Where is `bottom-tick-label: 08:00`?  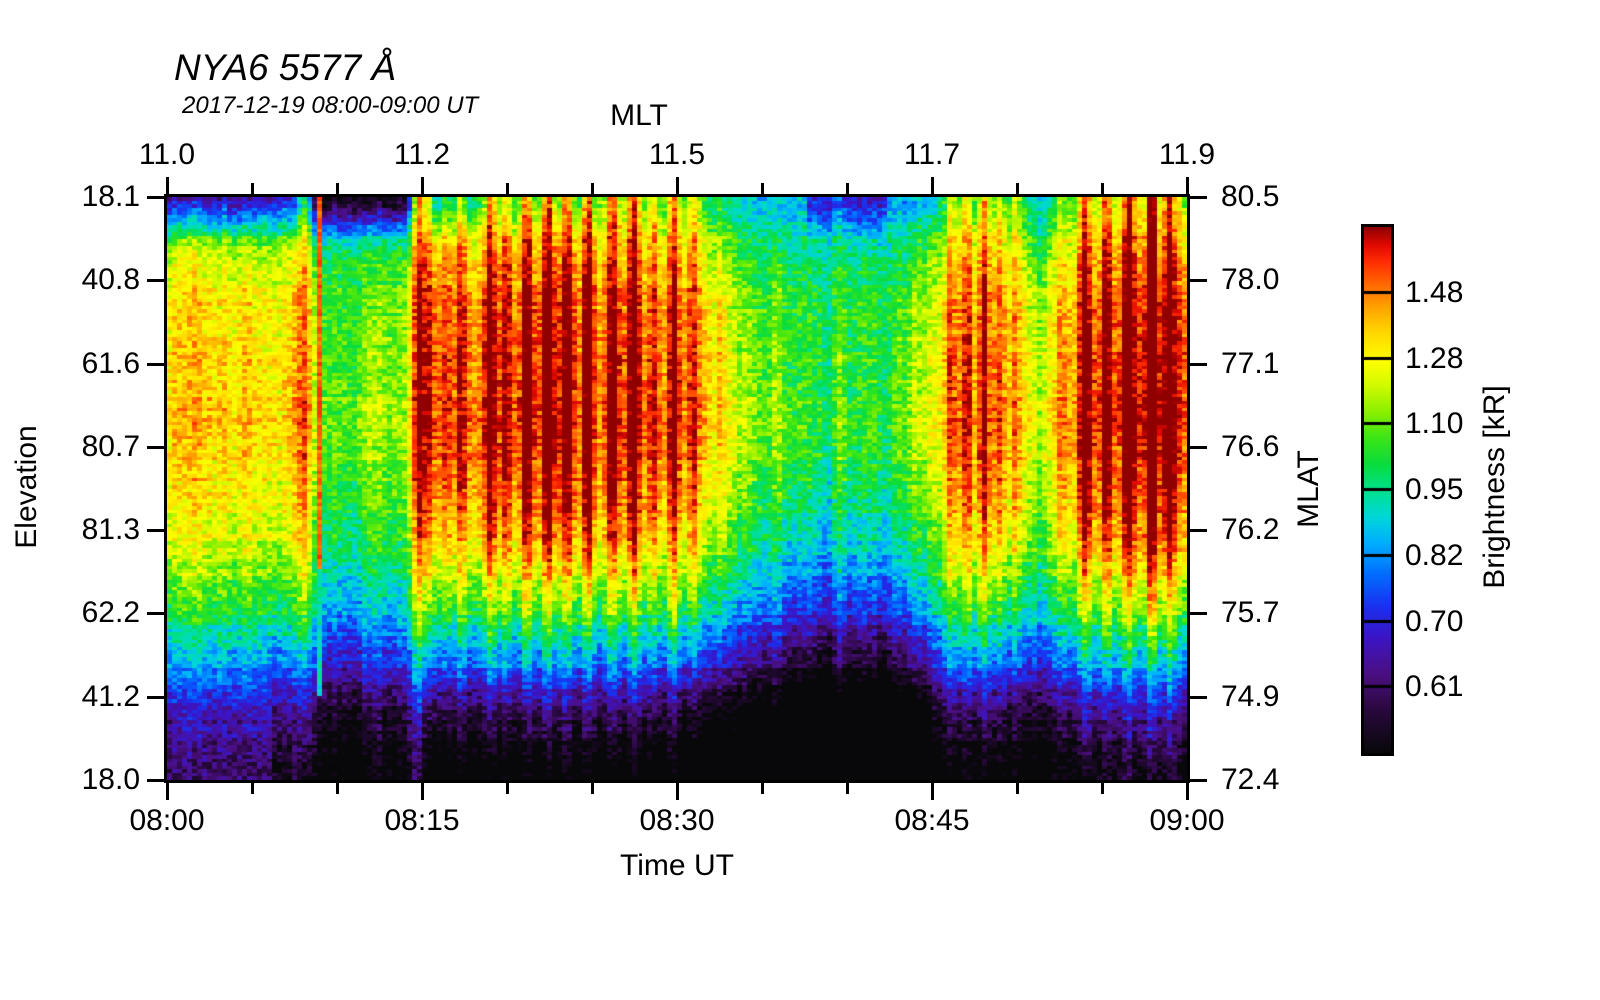 bottom-tick-label: 08:00 is located at coordinates (167, 820).